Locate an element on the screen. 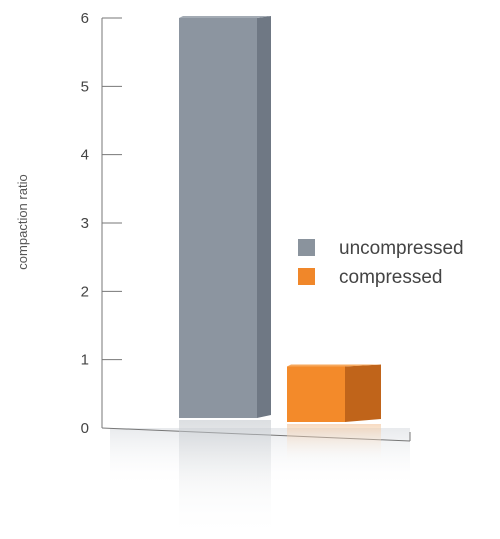 The width and height of the screenshot is (500, 539). y-tick-label: 6 is located at coordinates (85, 18).